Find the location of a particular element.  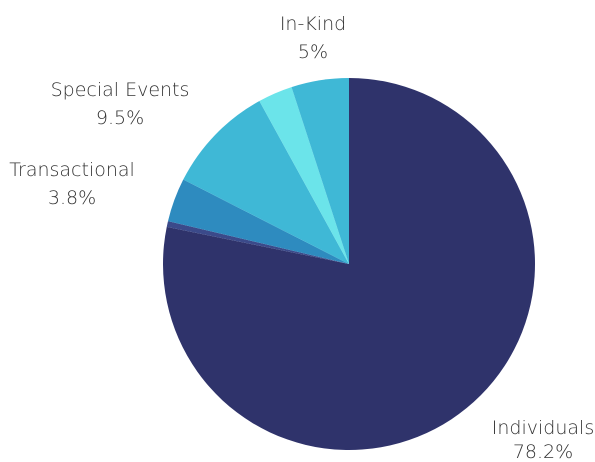

pie-value-individuals: 78.2% is located at coordinates (543, 451).